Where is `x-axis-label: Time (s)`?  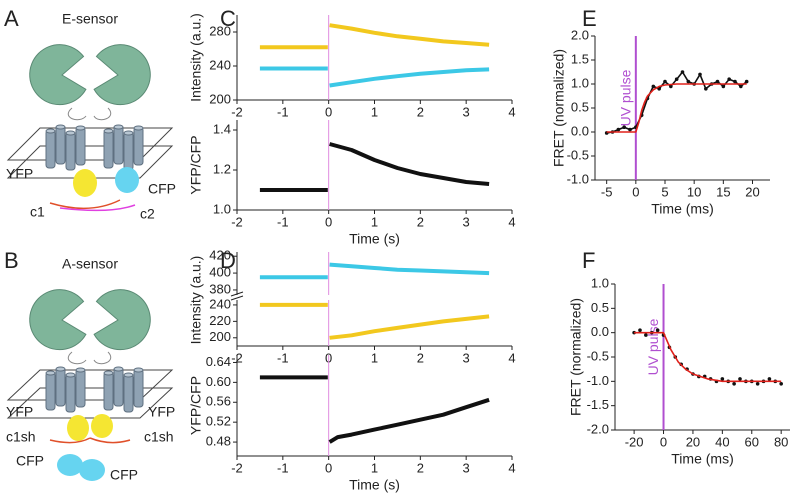 x-axis-label: Time (s) is located at coordinates (374, 485).